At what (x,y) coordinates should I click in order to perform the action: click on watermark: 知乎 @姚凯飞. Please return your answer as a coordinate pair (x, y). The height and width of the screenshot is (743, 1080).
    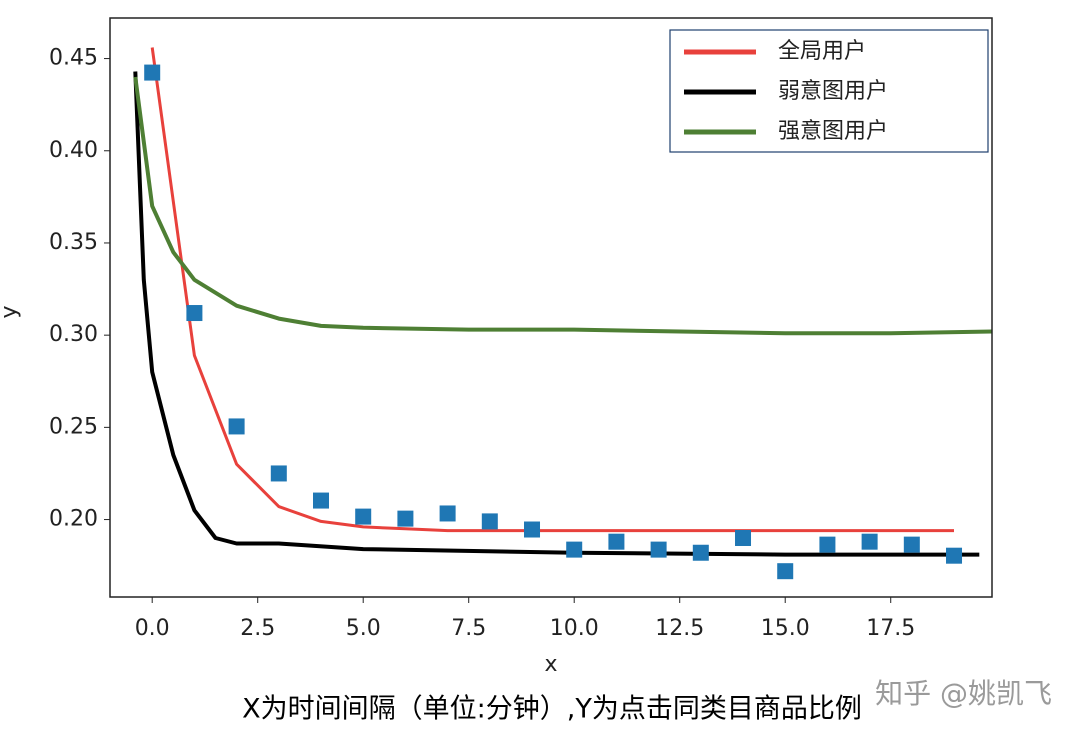
    Looking at the image, I should click on (963, 693).